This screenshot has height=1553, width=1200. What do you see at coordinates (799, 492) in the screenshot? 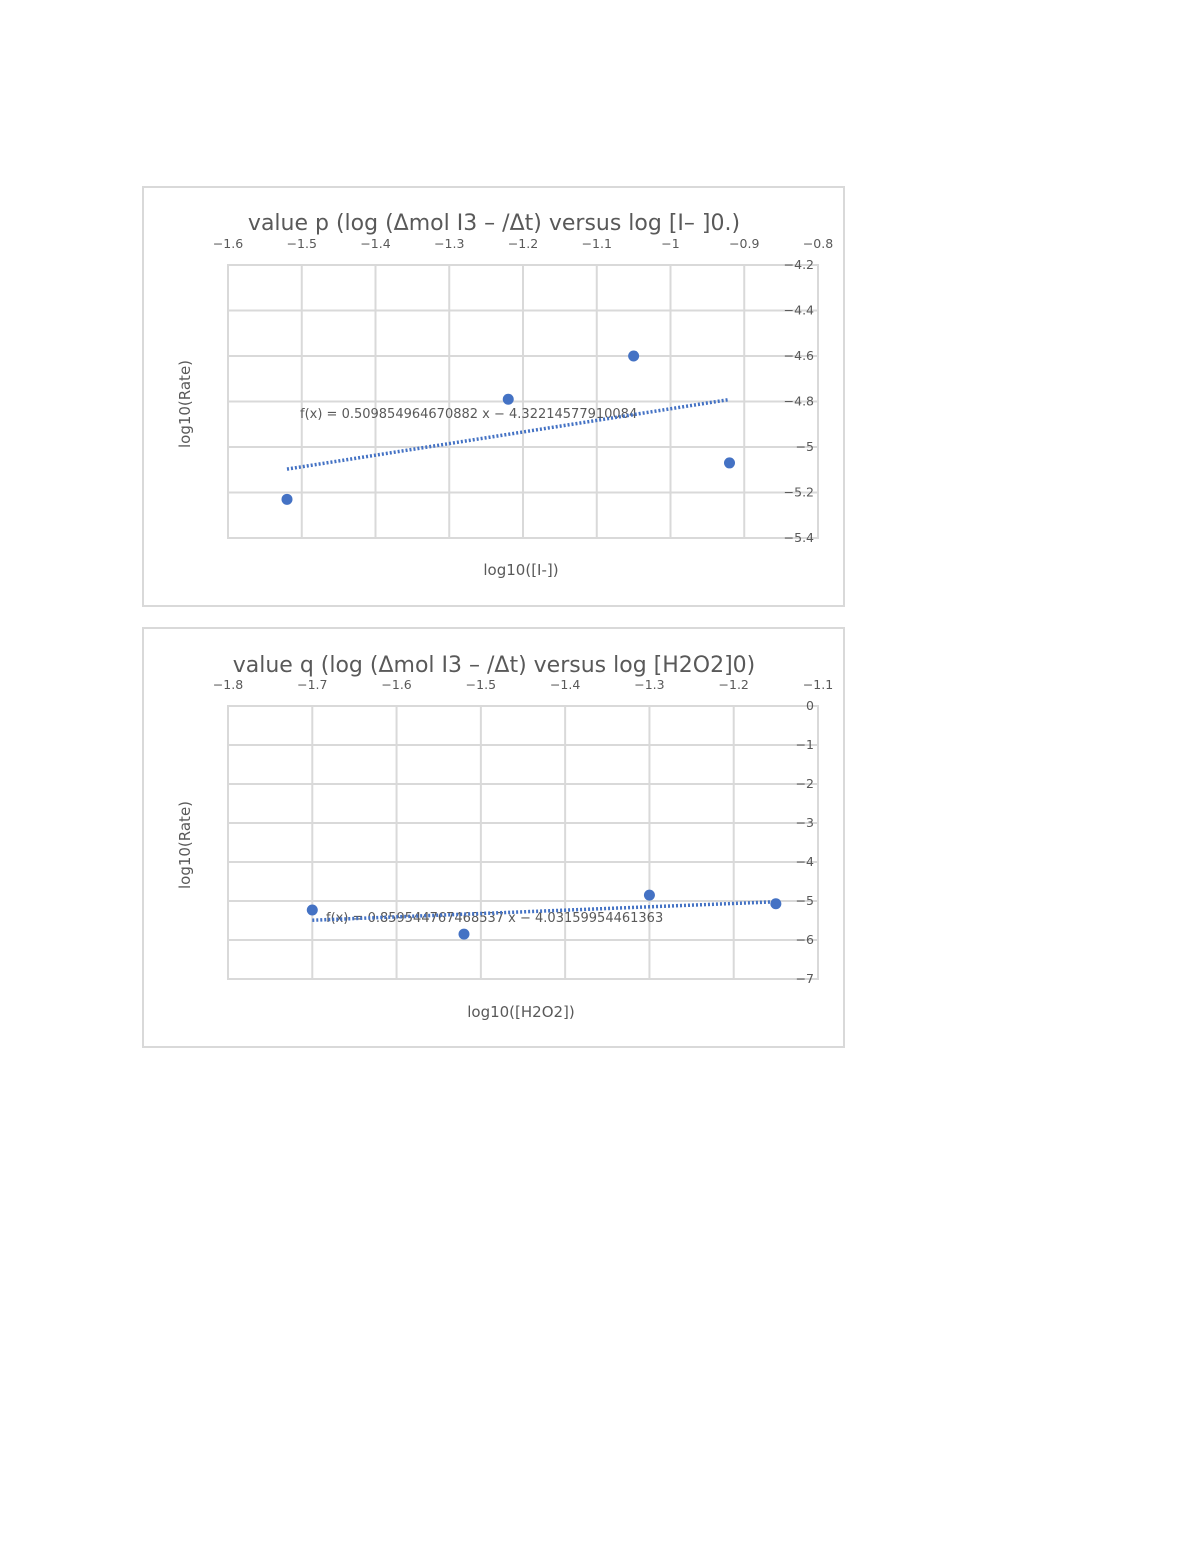
I see `y-tick-label: −5.2` at bounding box center [799, 492].